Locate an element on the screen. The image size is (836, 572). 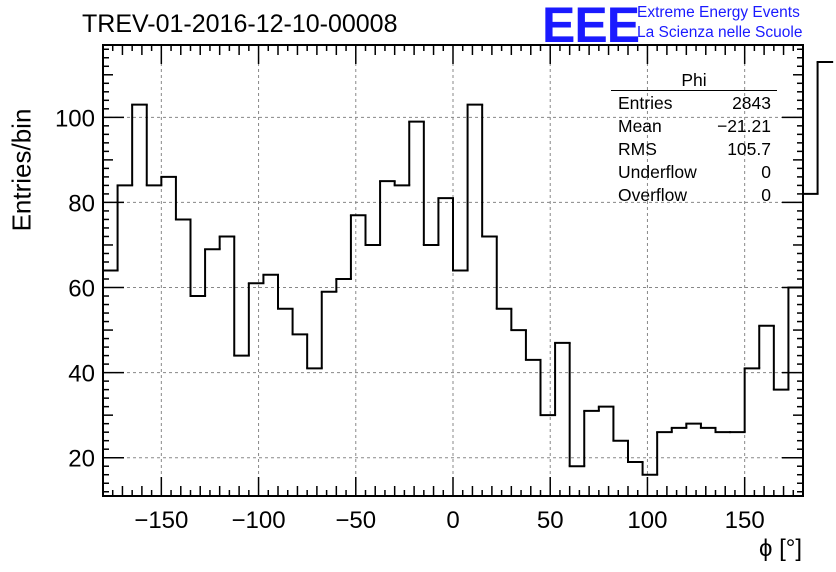
y-tick-label: 40 is located at coordinates (81, 374).